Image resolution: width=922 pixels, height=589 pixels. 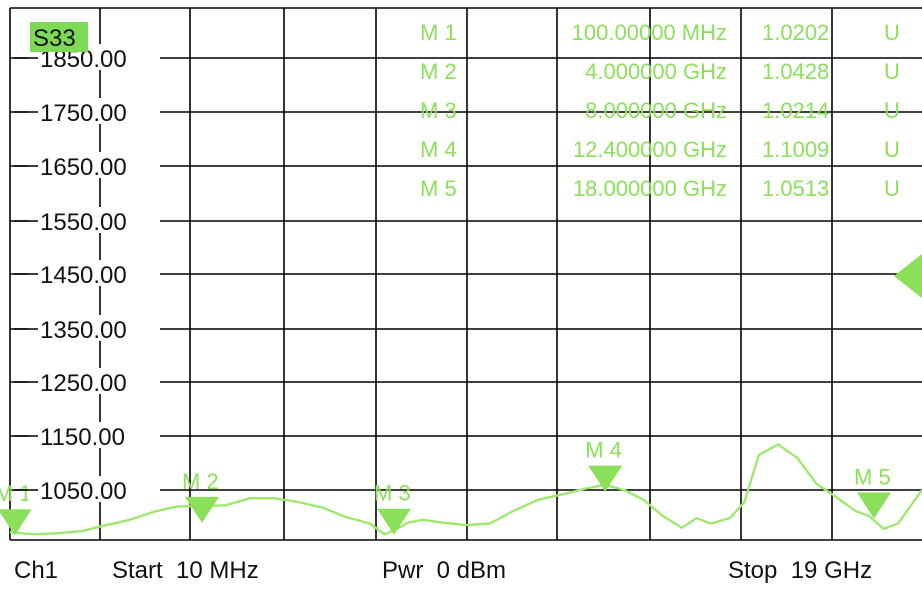 What do you see at coordinates (83, 113) in the screenshot?
I see `y-tick-label: 1750.00` at bounding box center [83, 113].